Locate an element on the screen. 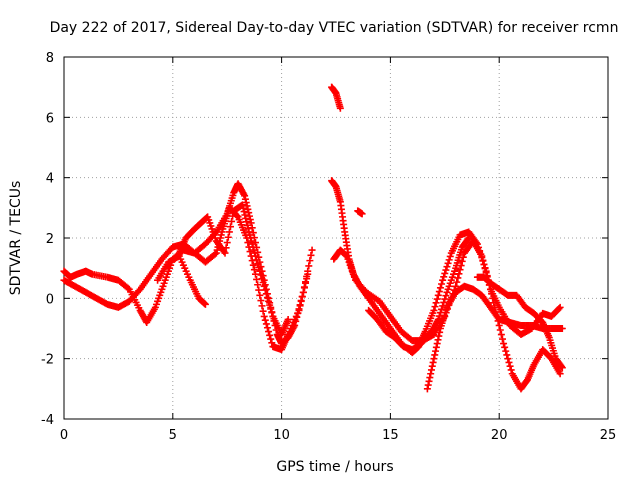 This screenshot has height=480, width=640. y-tick-label: 6 is located at coordinates (50, 118).